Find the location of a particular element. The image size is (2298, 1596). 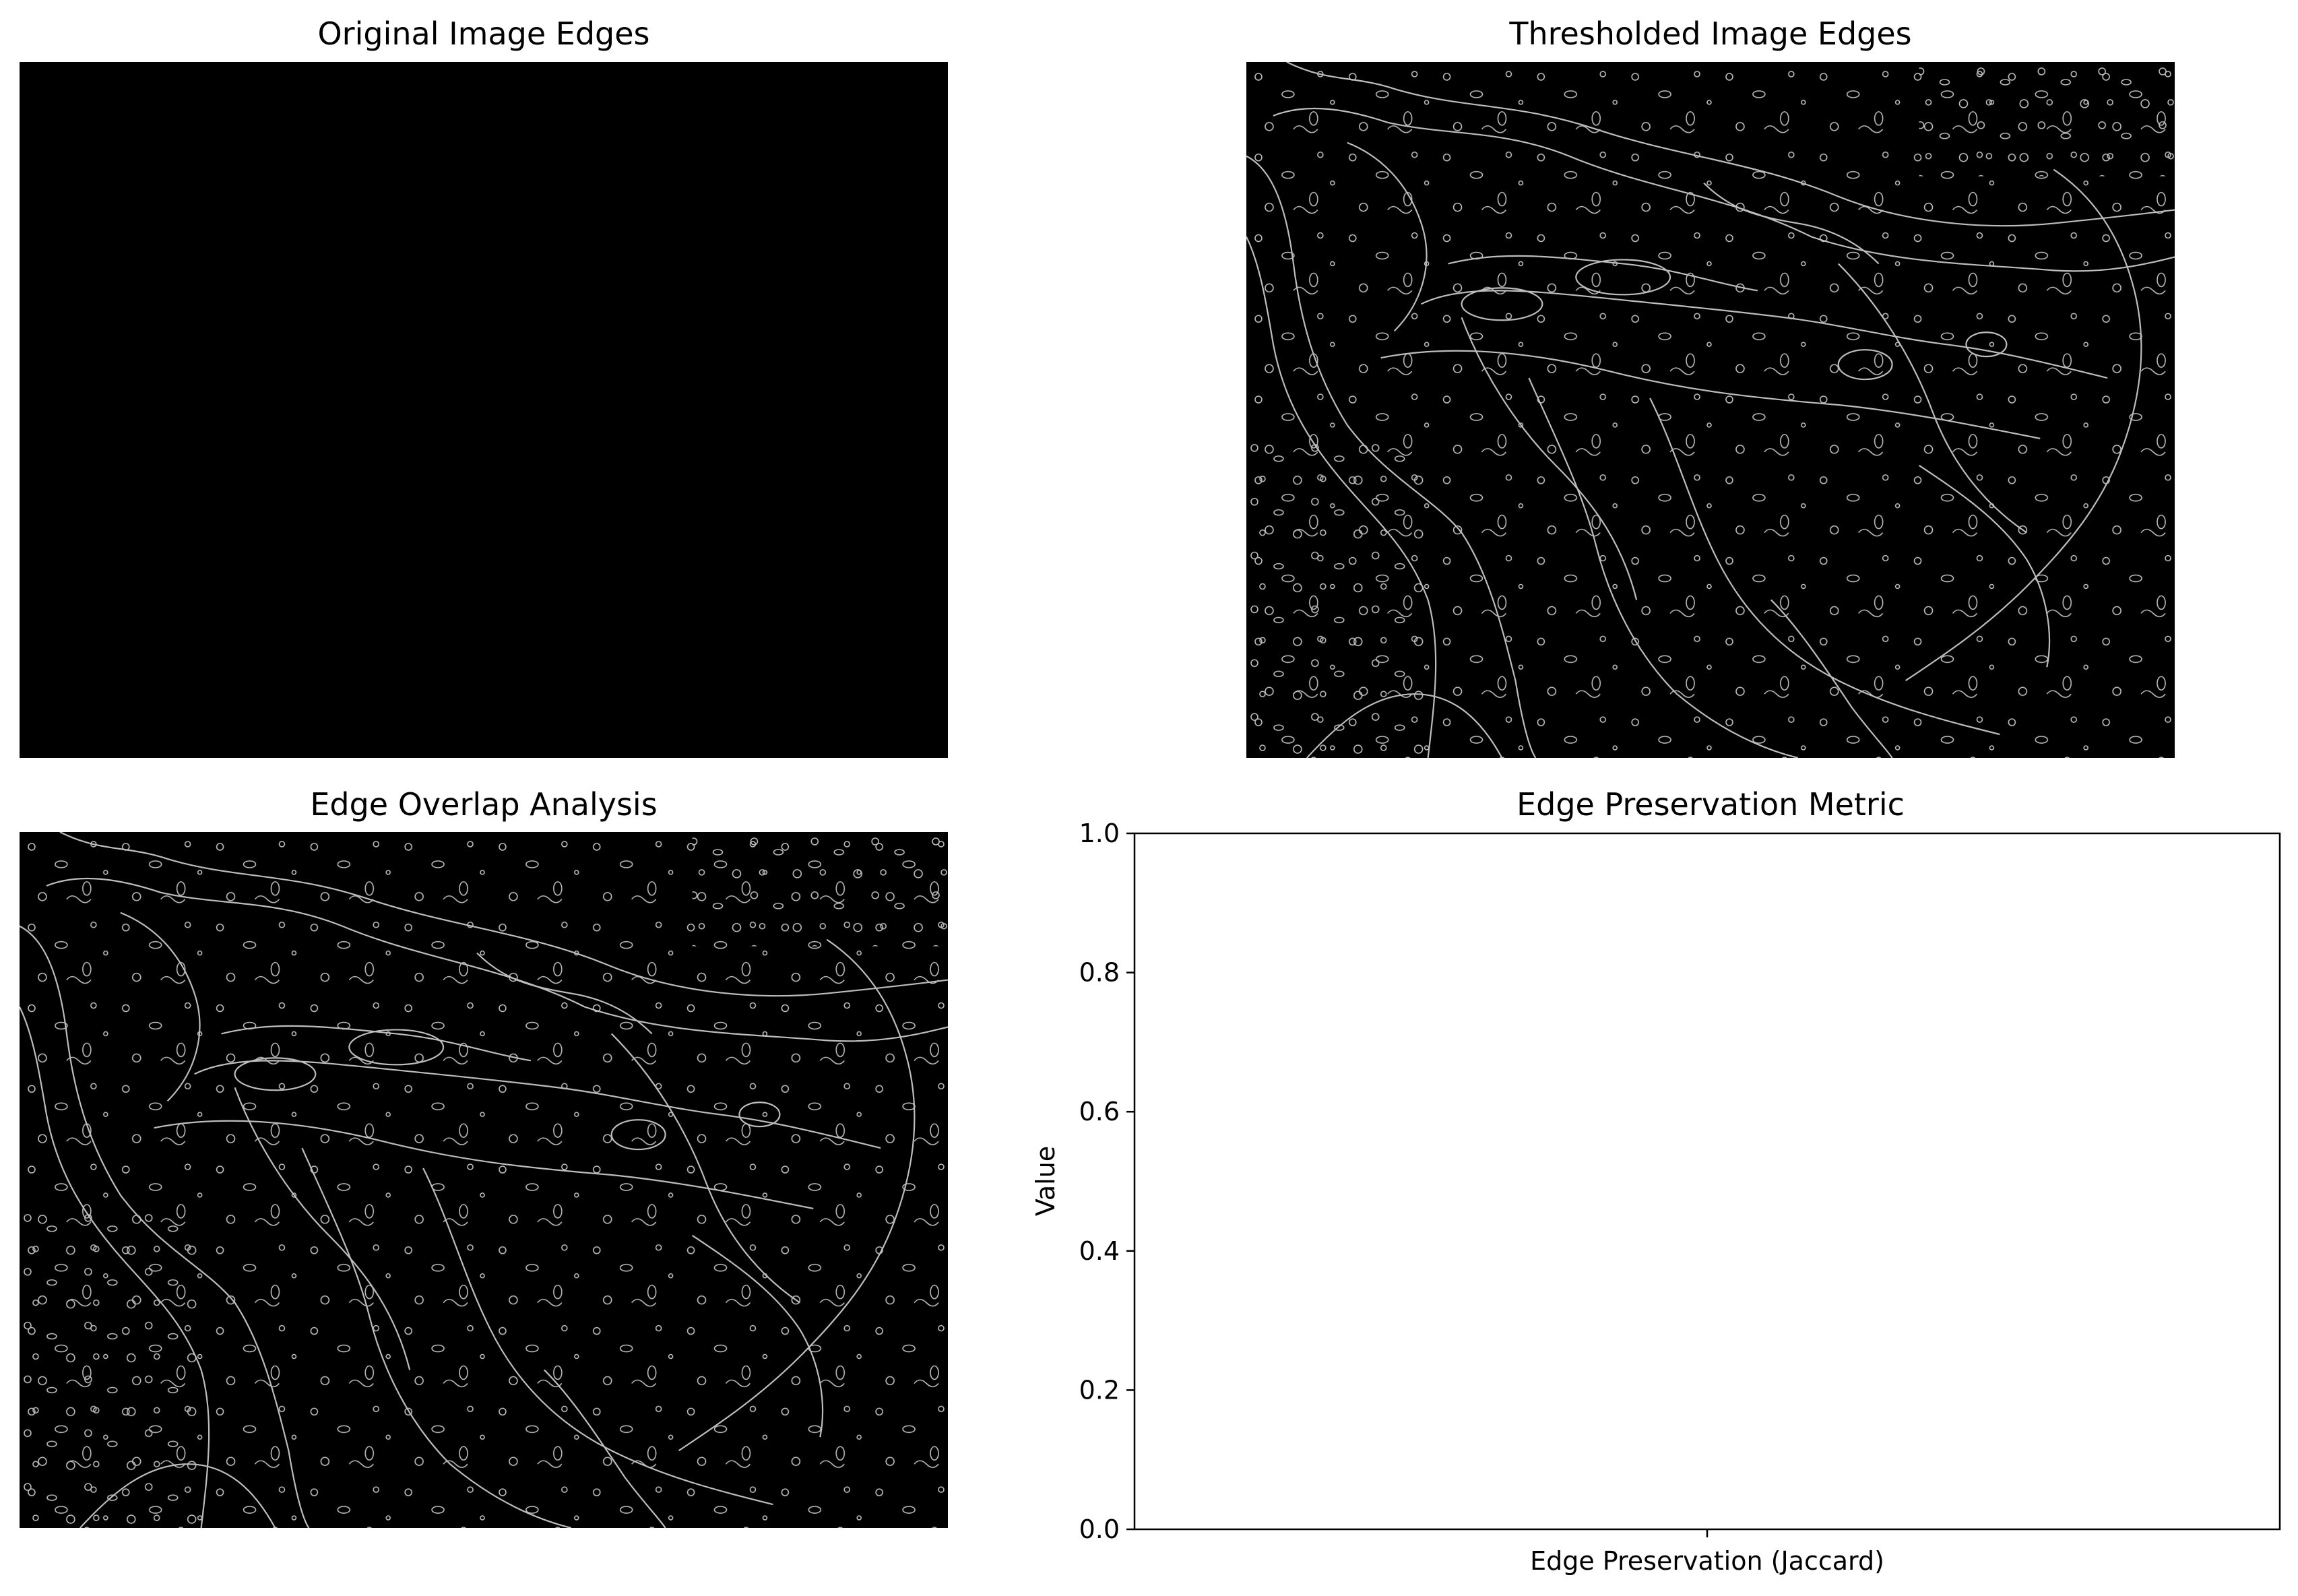

overlap-title: Edge Overlap Analysis is located at coordinates (483, 804).